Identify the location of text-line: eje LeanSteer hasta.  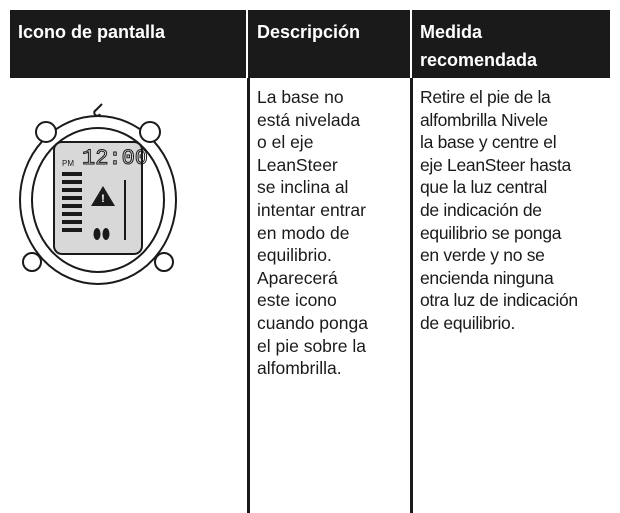
(495, 164).